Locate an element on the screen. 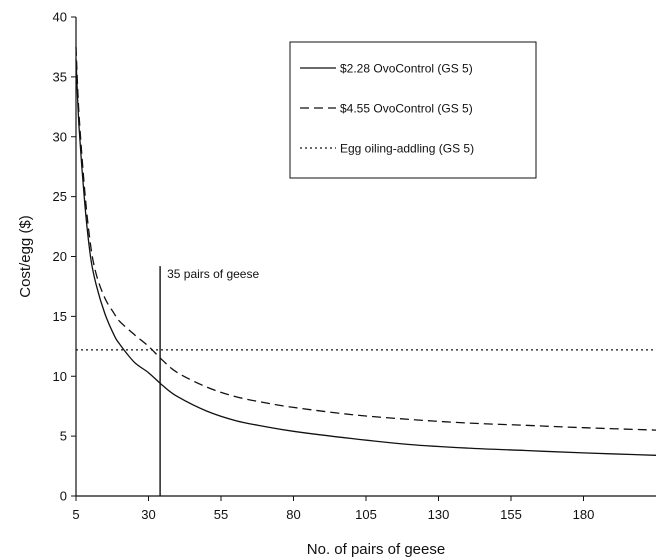  legend-box is located at coordinates (413, 110).